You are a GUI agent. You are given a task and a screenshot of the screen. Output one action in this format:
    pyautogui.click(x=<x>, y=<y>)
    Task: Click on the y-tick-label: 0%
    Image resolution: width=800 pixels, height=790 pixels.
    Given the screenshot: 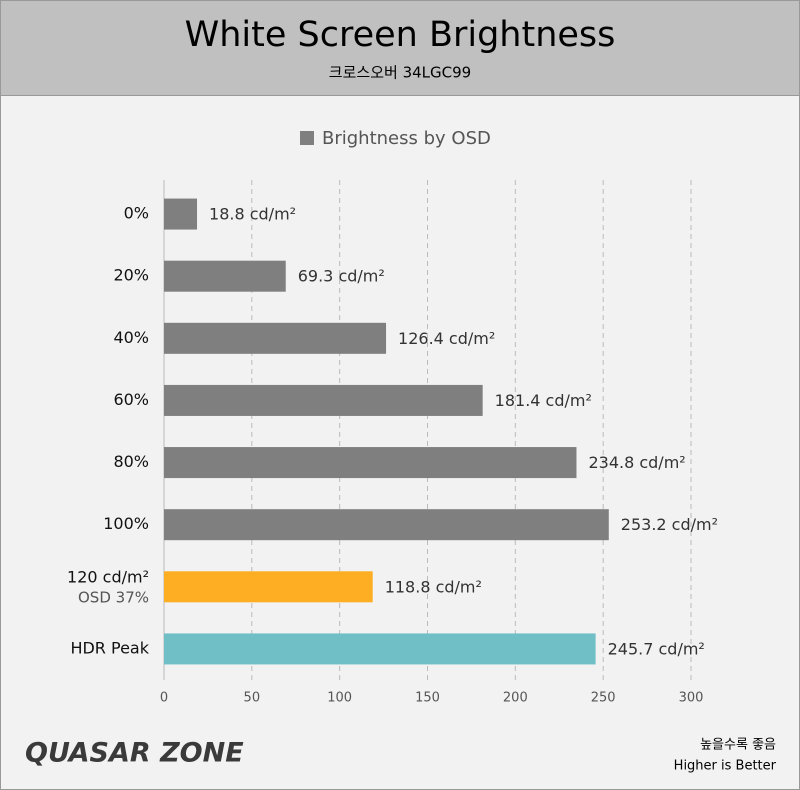 What is the action you would take?
    pyautogui.click(x=136, y=213)
    